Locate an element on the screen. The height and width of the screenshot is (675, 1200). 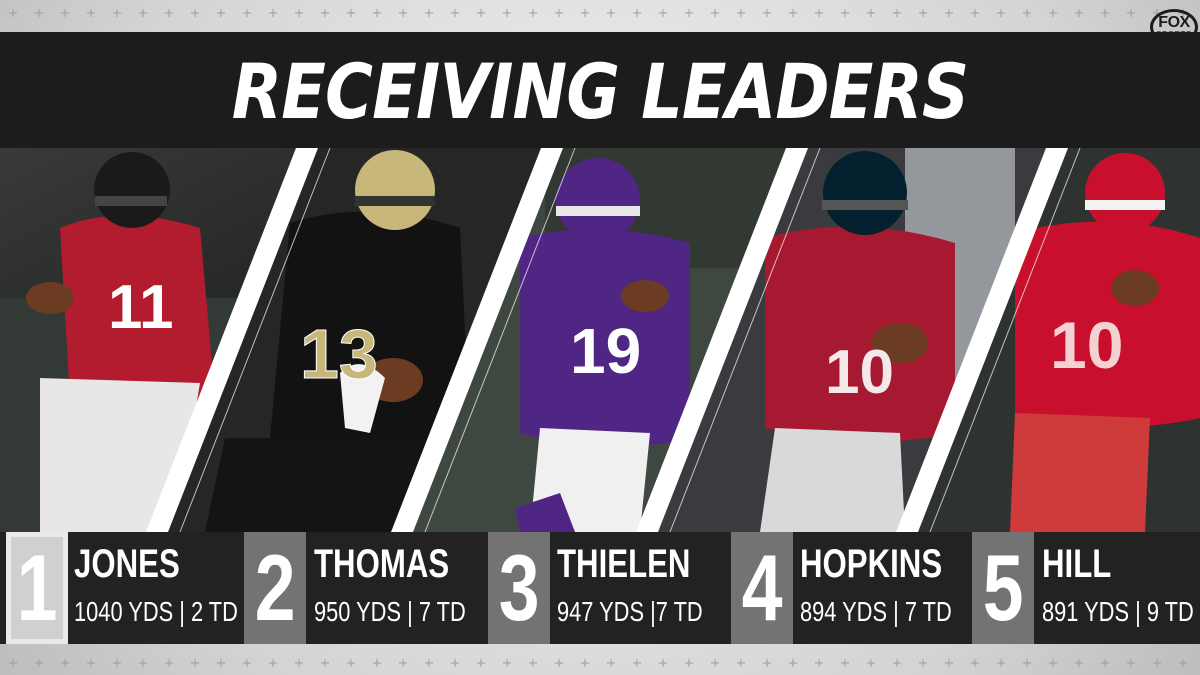
rank-number: 4 is located at coordinates (762, 587).